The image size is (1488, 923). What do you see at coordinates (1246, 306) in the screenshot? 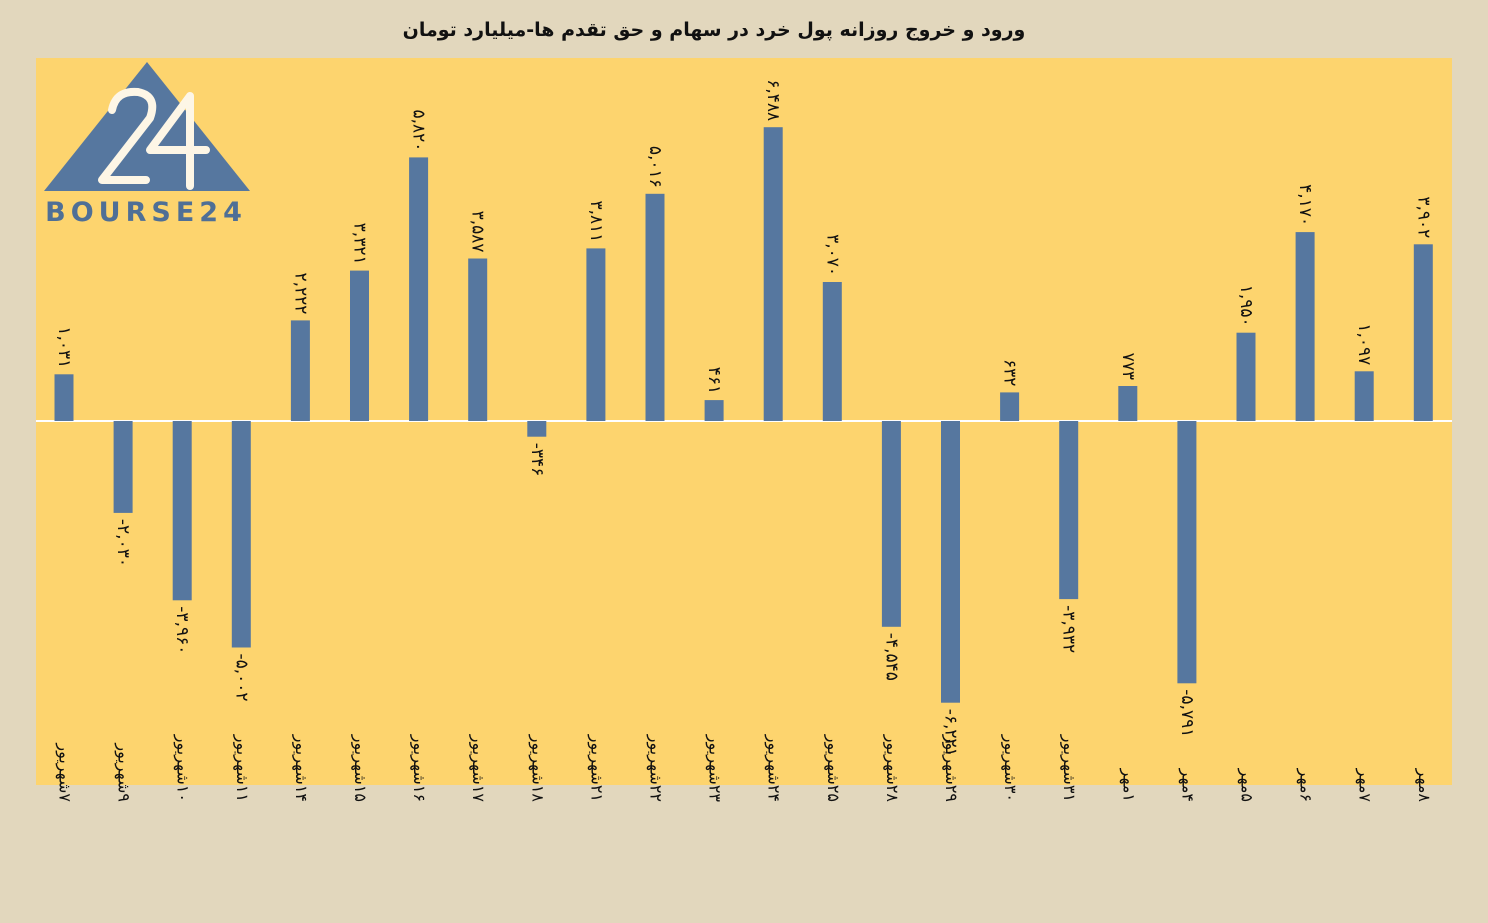
I see `value-label-21: ۱,۹۵۰` at bounding box center [1246, 306].